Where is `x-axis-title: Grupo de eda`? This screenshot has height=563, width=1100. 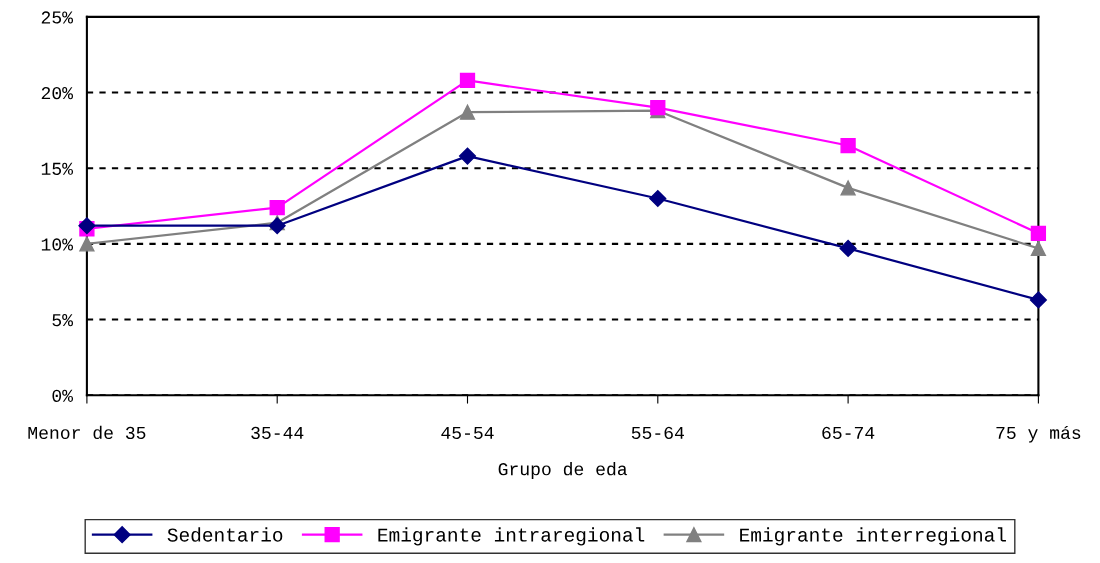 x-axis-title: Grupo de eda is located at coordinates (563, 470).